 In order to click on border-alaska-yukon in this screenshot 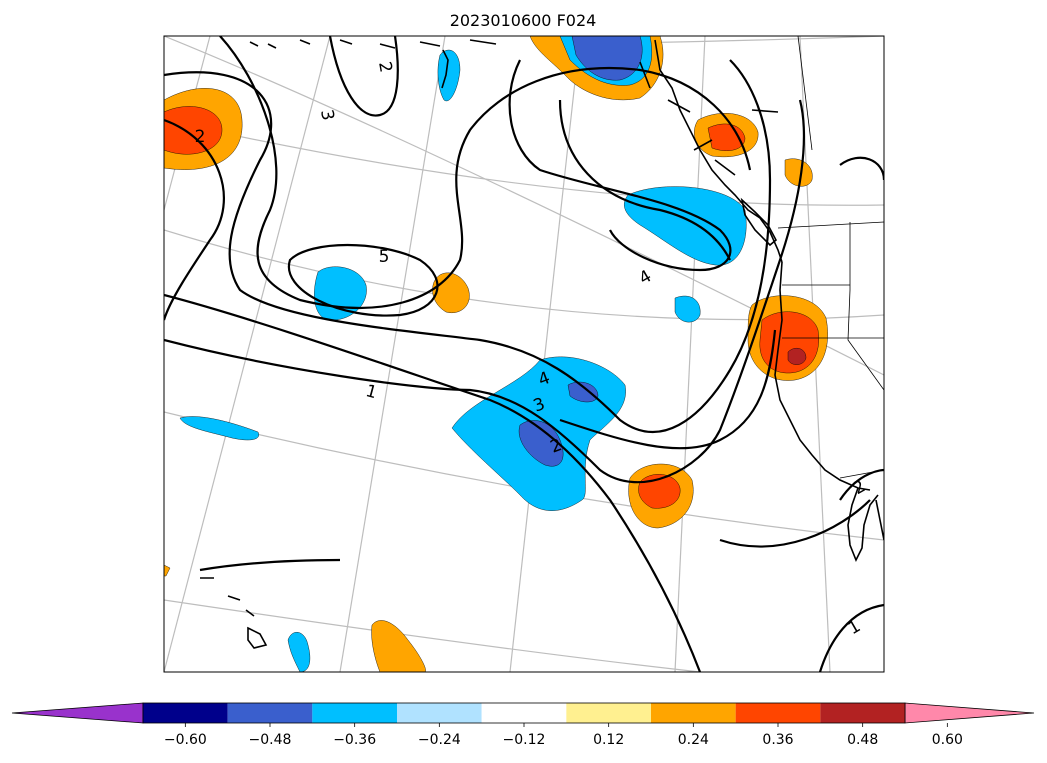, I will do `click(805, 93)`.